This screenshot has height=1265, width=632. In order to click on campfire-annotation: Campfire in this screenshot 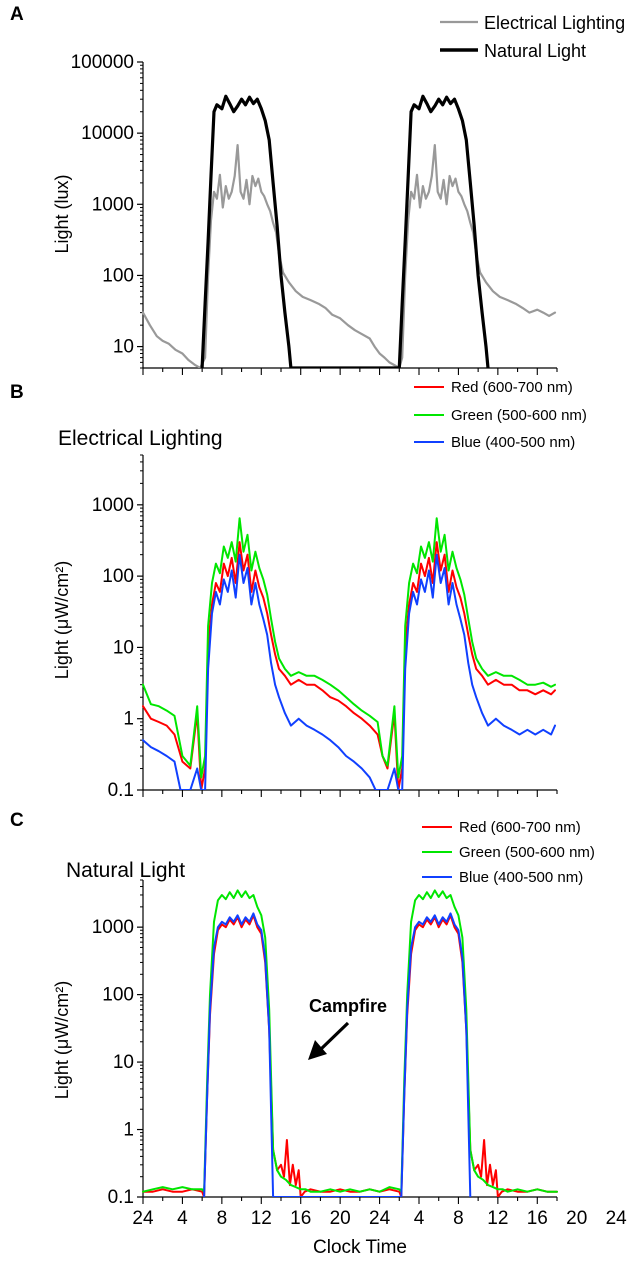, I will do `click(348, 1006)`.